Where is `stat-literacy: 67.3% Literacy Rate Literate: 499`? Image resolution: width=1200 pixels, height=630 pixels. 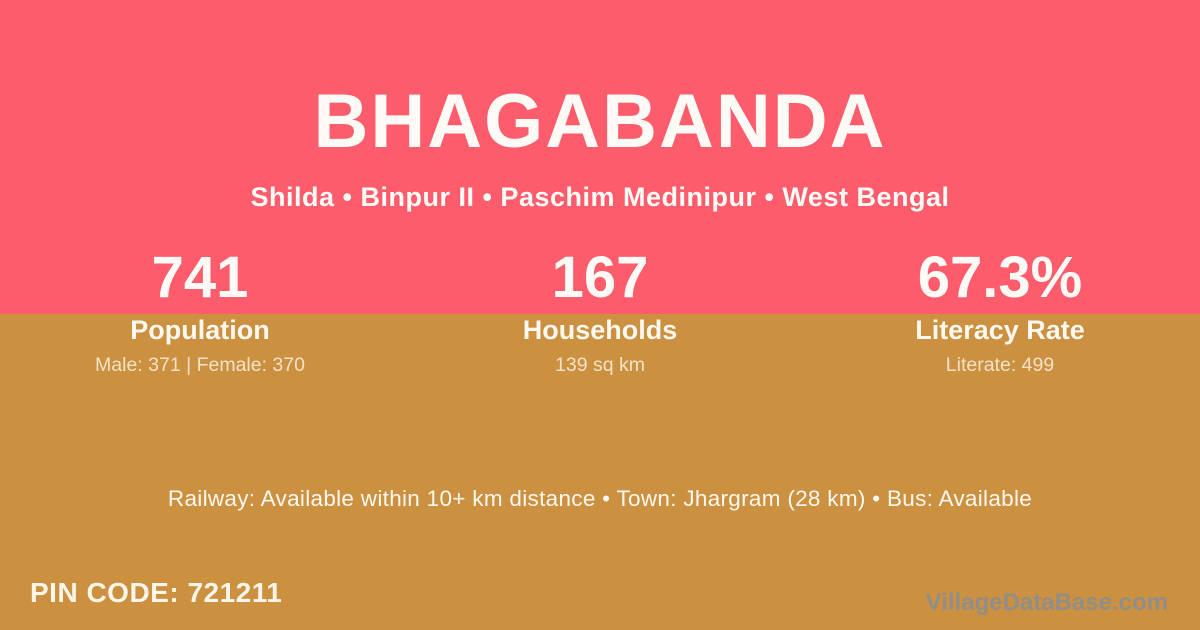
stat-literacy: 67.3% Literacy Rate Literate: 499 is located at coordinates (1000, 311).